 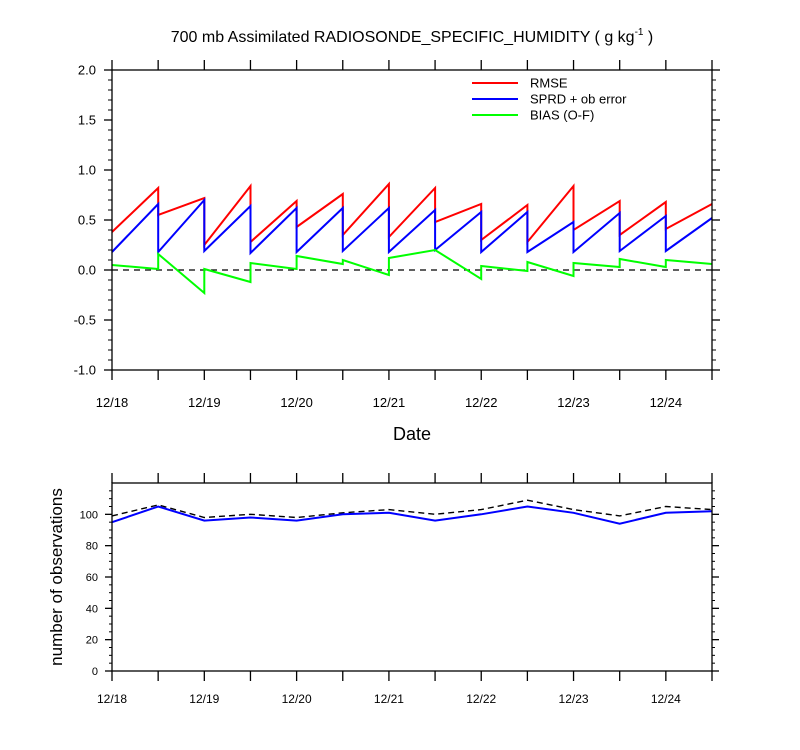 What do you see at coordinates (56, 577) in the screenshot?
I see `y-axis-label: number of observations` at bounding box center [56, 577].